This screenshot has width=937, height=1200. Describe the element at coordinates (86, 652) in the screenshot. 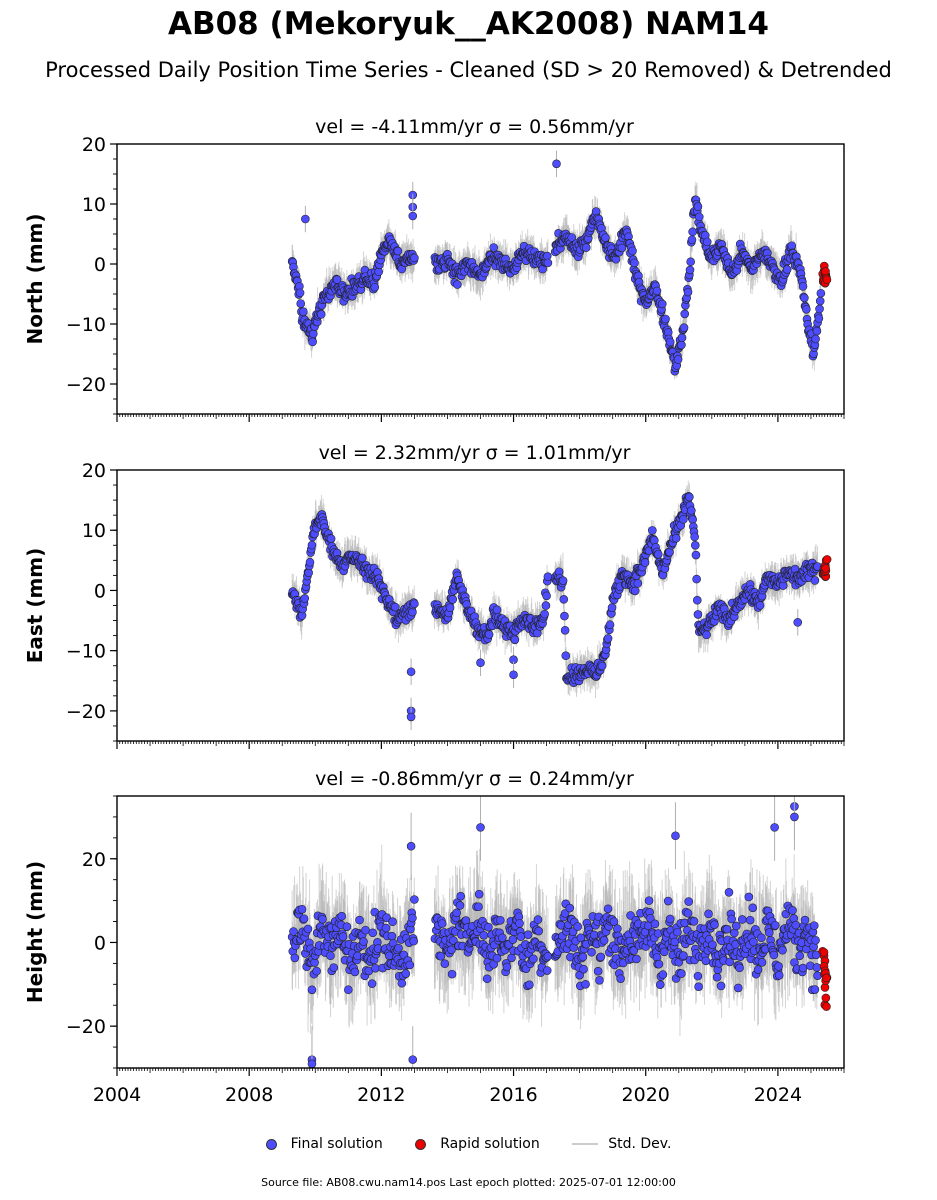

I see `y-tick-label: −10` at that location.